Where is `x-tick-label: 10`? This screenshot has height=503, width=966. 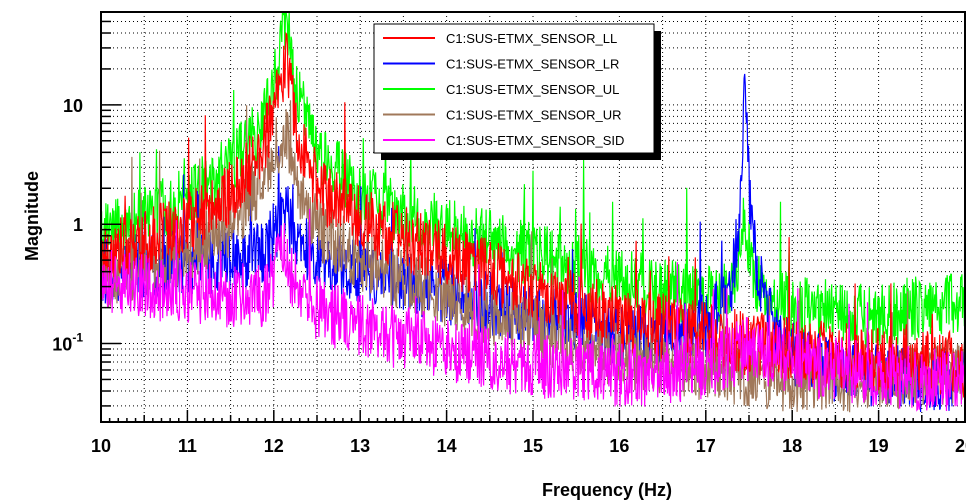
x-tick-label: 10 is located at coordinates (101, 446).